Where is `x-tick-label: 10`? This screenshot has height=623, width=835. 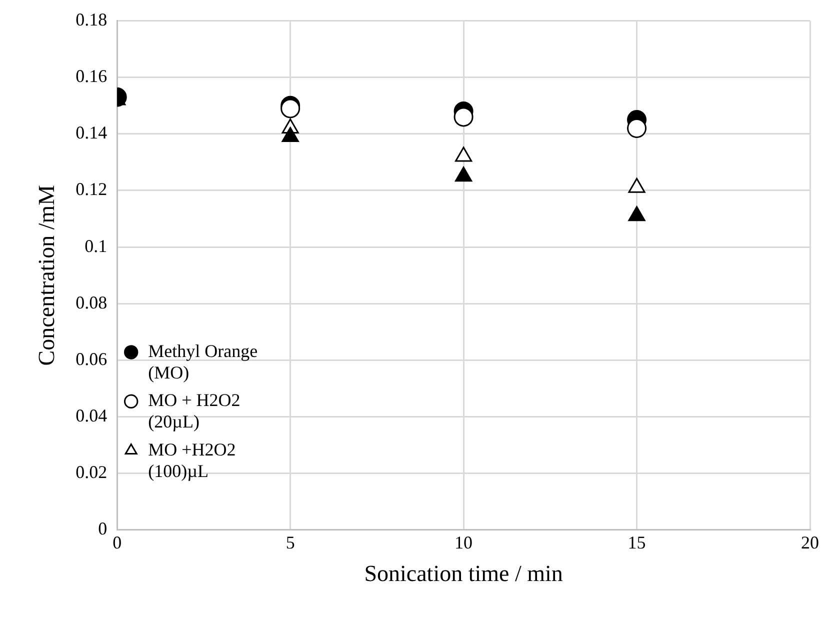
x-tick-label: 10 is located at coordinates (463, 542).